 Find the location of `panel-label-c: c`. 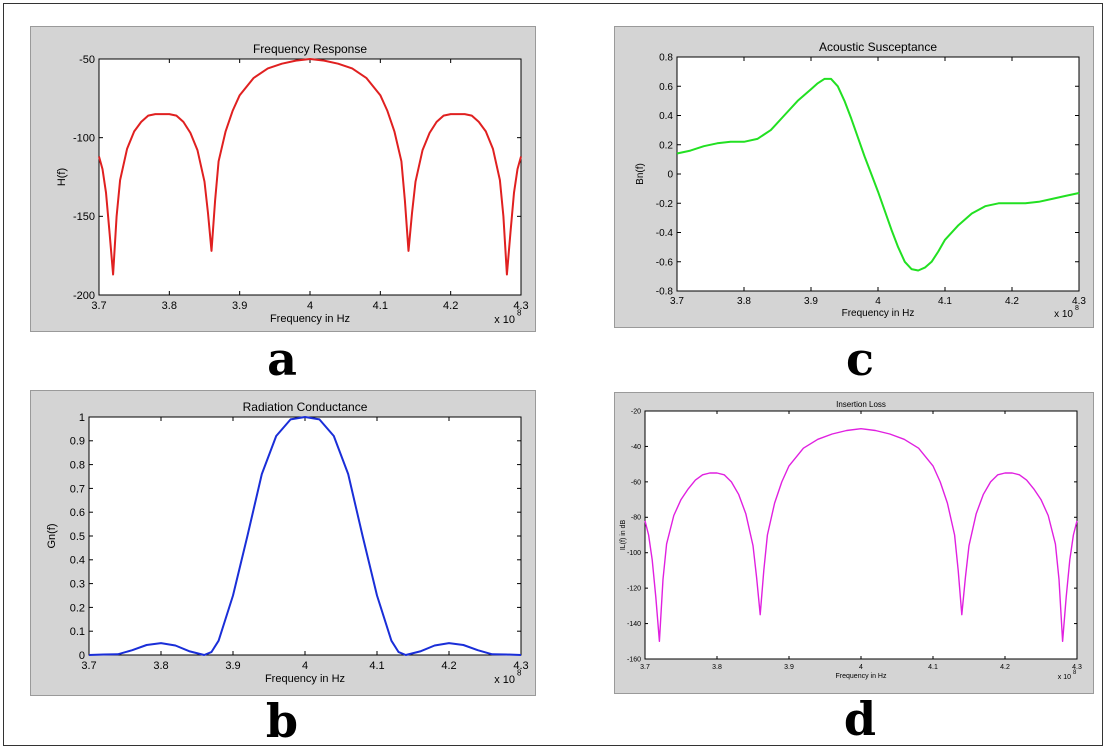

panel-label-c: c is located at coordinates (859, 359).